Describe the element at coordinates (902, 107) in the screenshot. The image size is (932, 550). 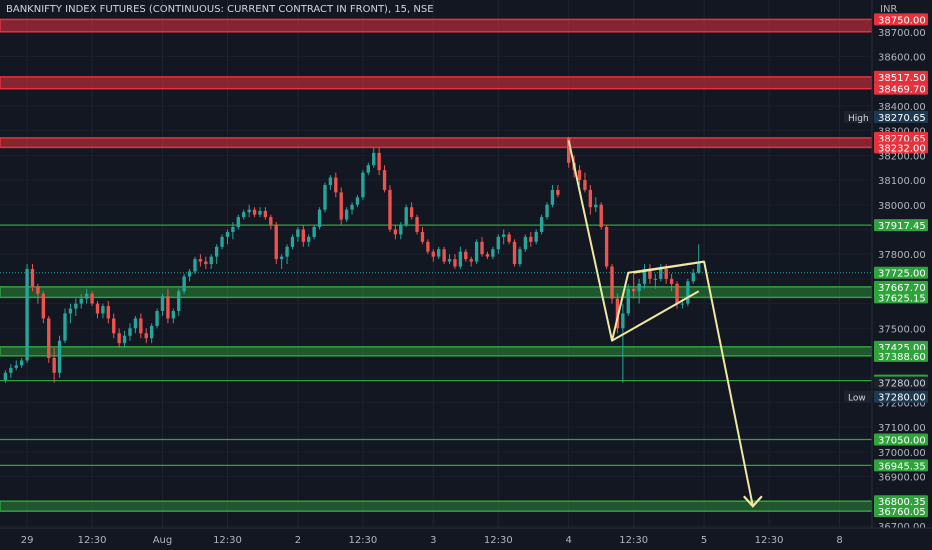
I see `price-tick-label: 38400.00` at that location.